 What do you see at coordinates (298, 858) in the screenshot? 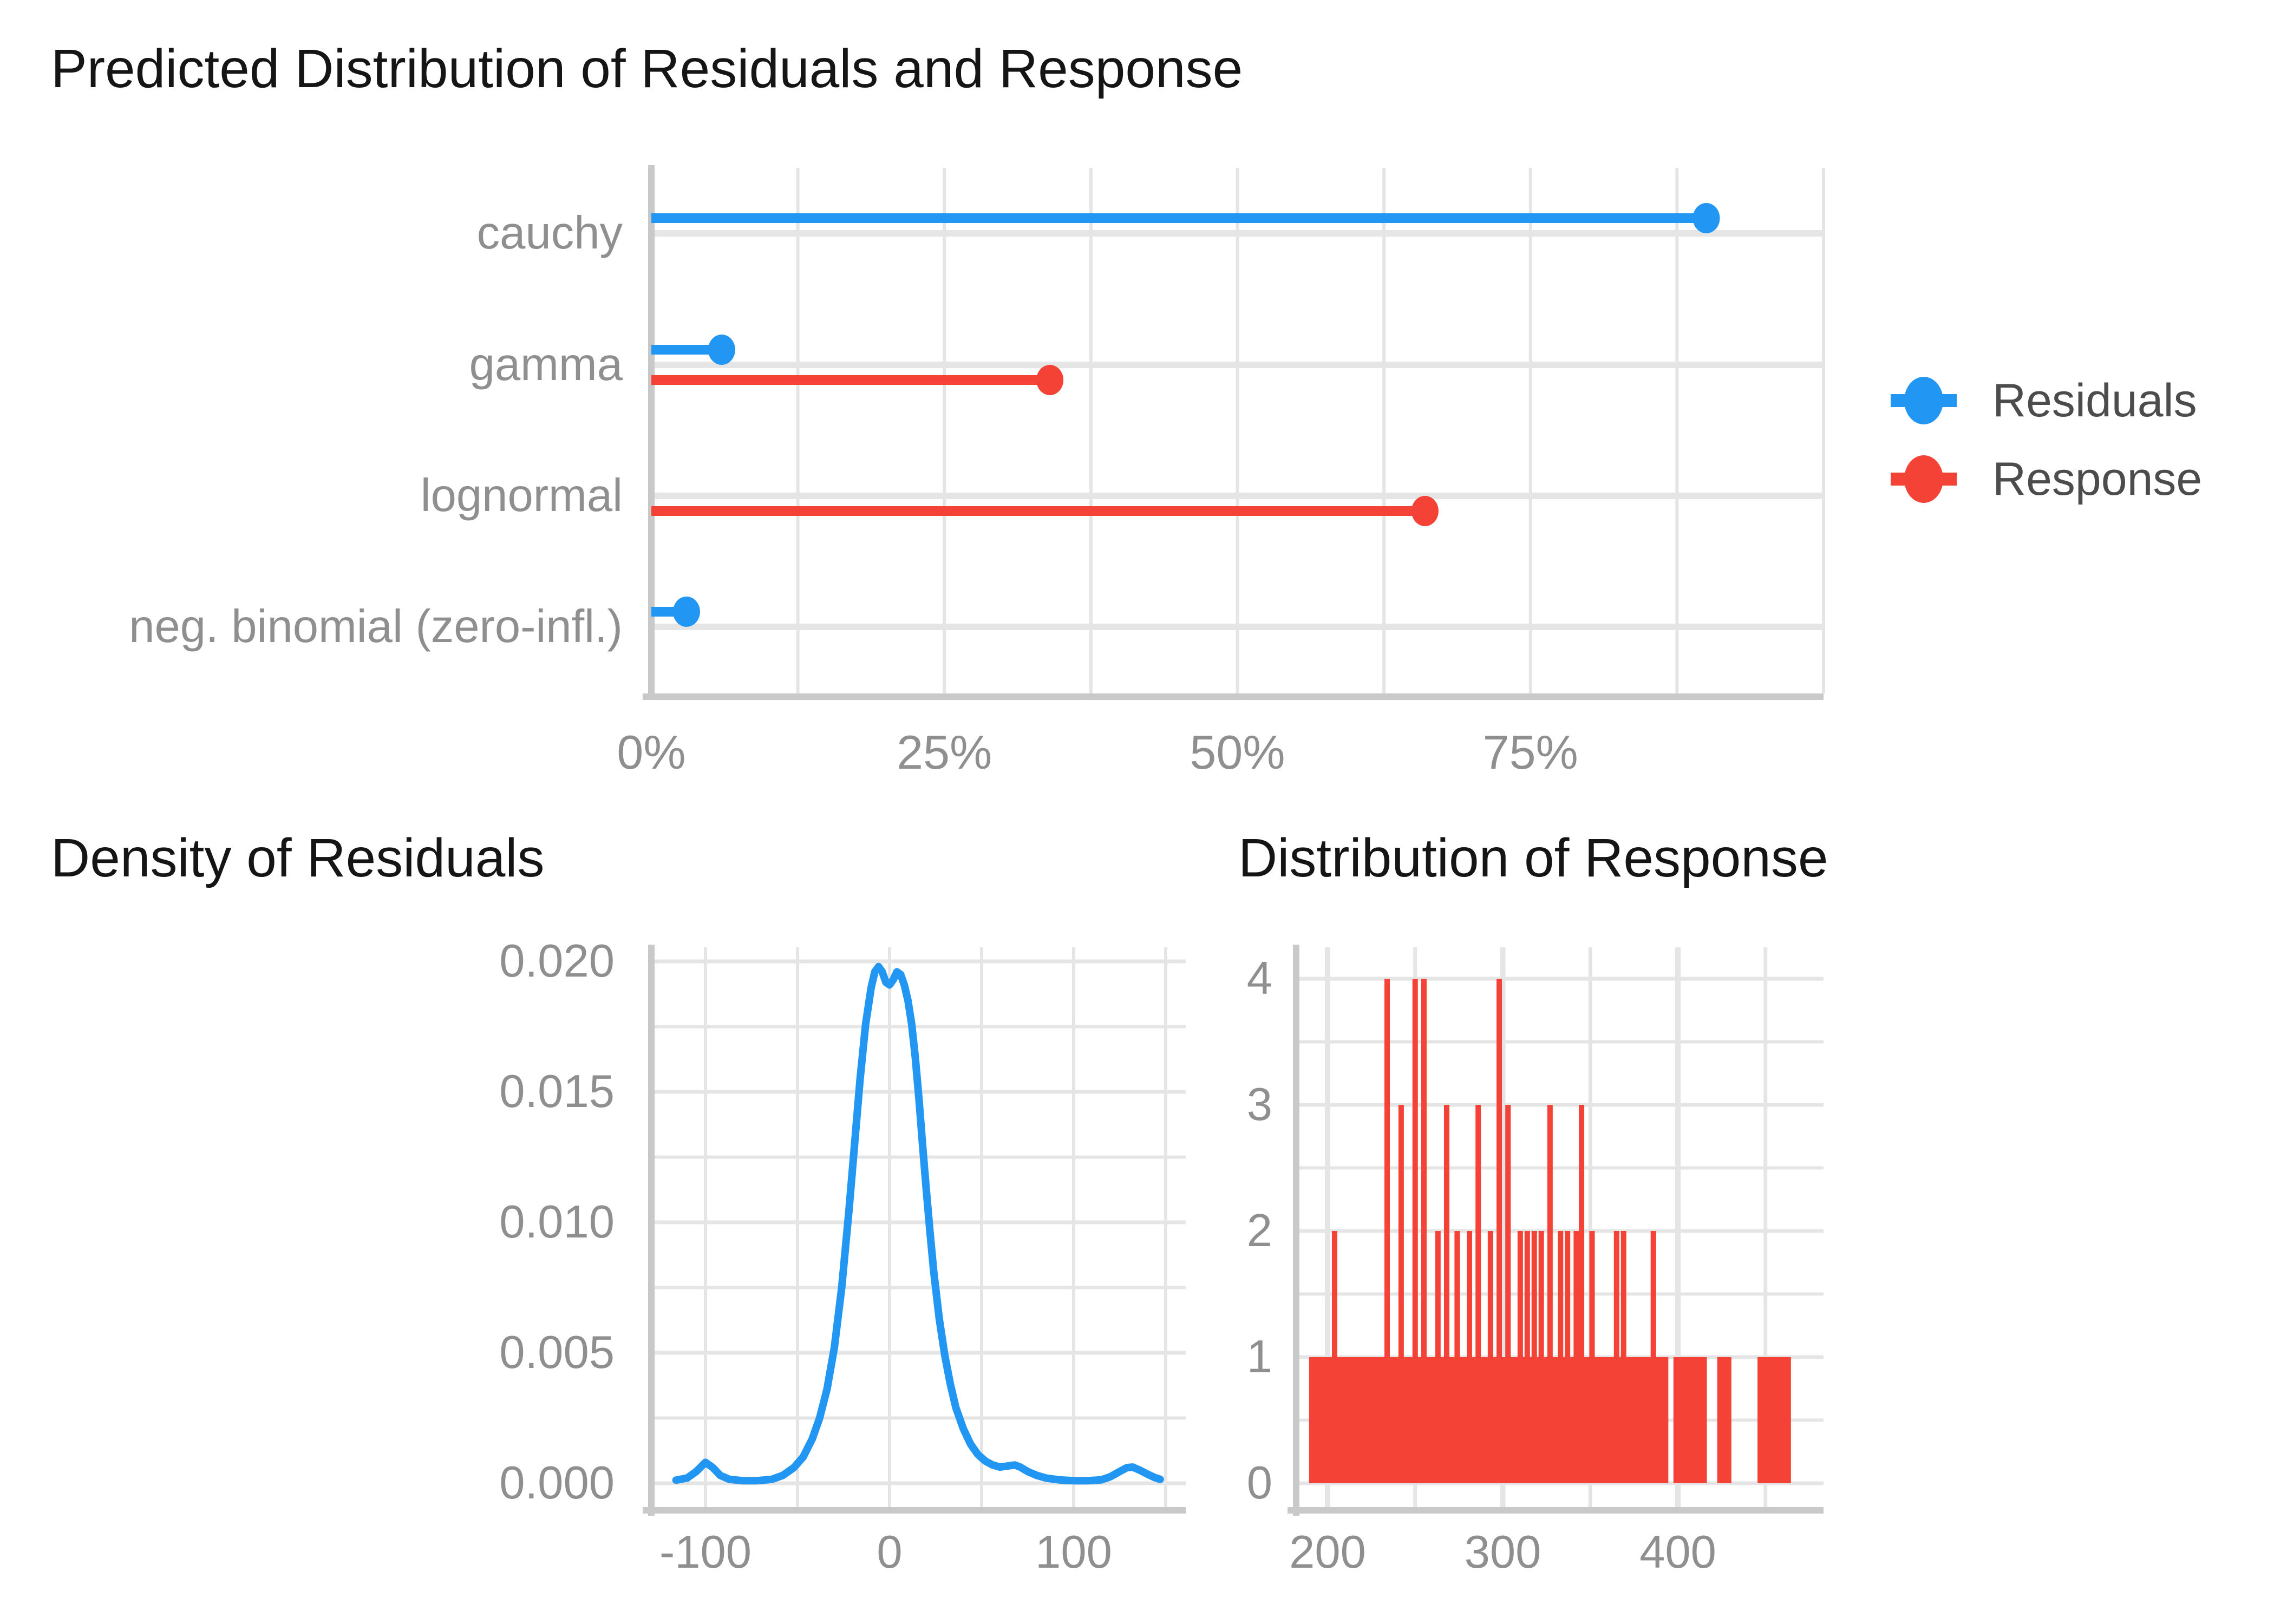
I see `density-chart-title: Density of Residuals` at bounding box center [298, 858].